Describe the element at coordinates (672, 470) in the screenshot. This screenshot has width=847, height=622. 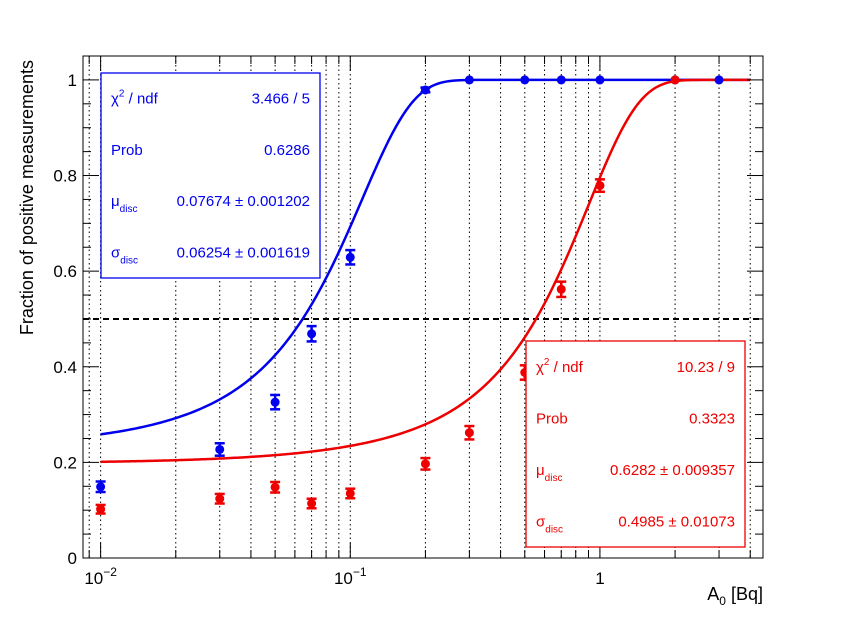
I see `stat-value: 0.6282 ± 0.009357` at that location.